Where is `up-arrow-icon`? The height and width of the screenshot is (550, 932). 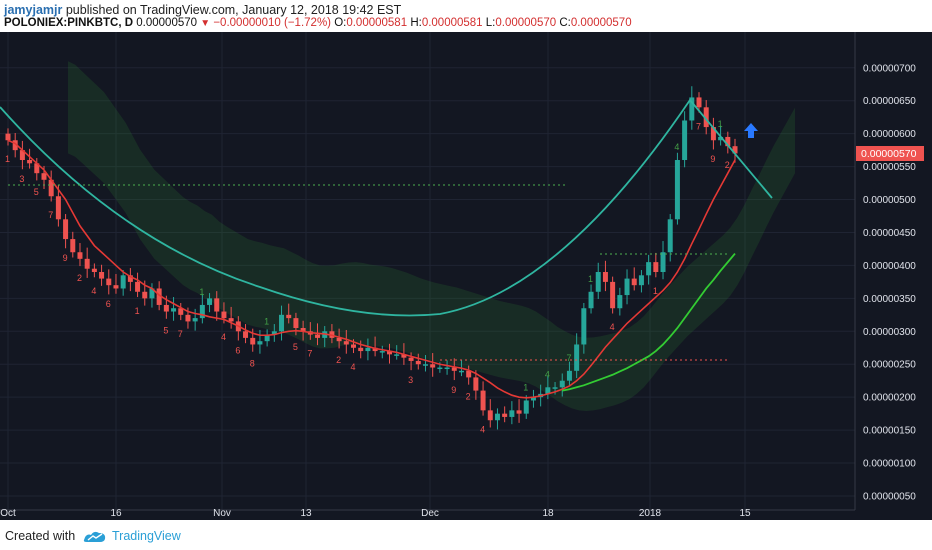 up-arrow-icon is located at coordinates (751, 130).